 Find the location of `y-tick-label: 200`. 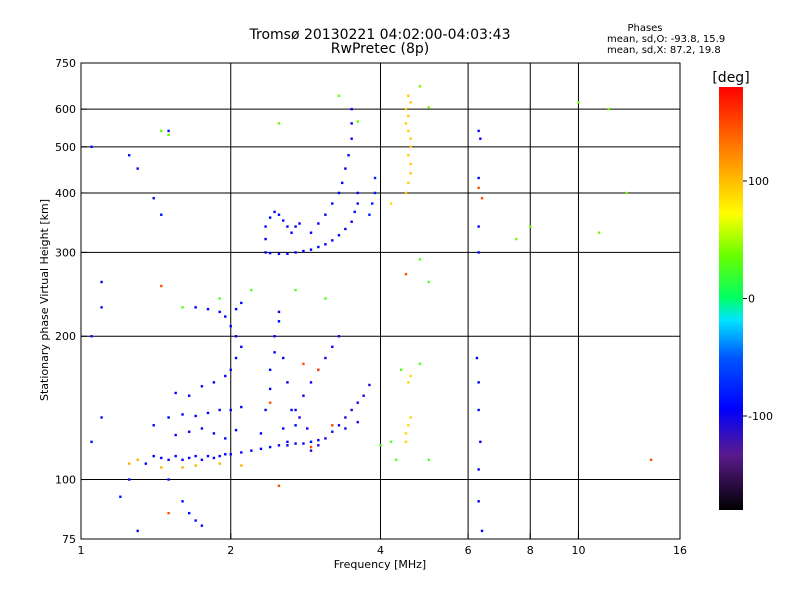

y-tick-label: 200 is located at coordinates (65, 336).